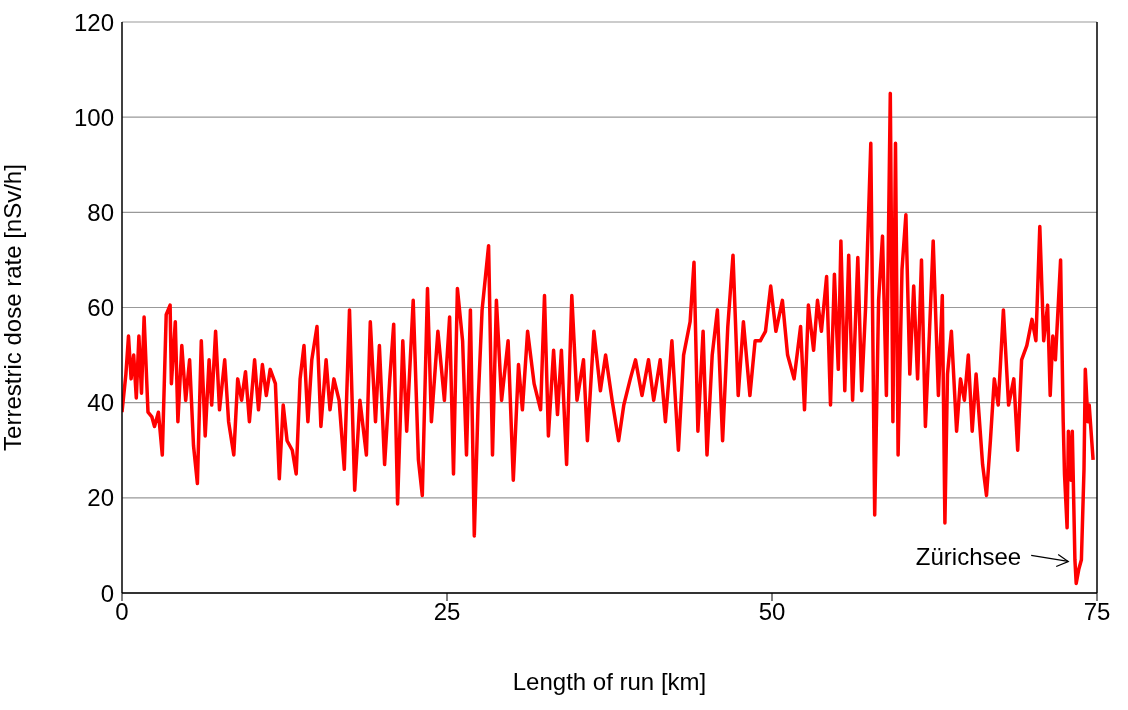 Image resolution: width=1128 pixels, height=710 pixels. What do you see at coordinates (100, 498) in the screenshot?
I see `y-tick-label: 20` at bounding box center [100, 498].